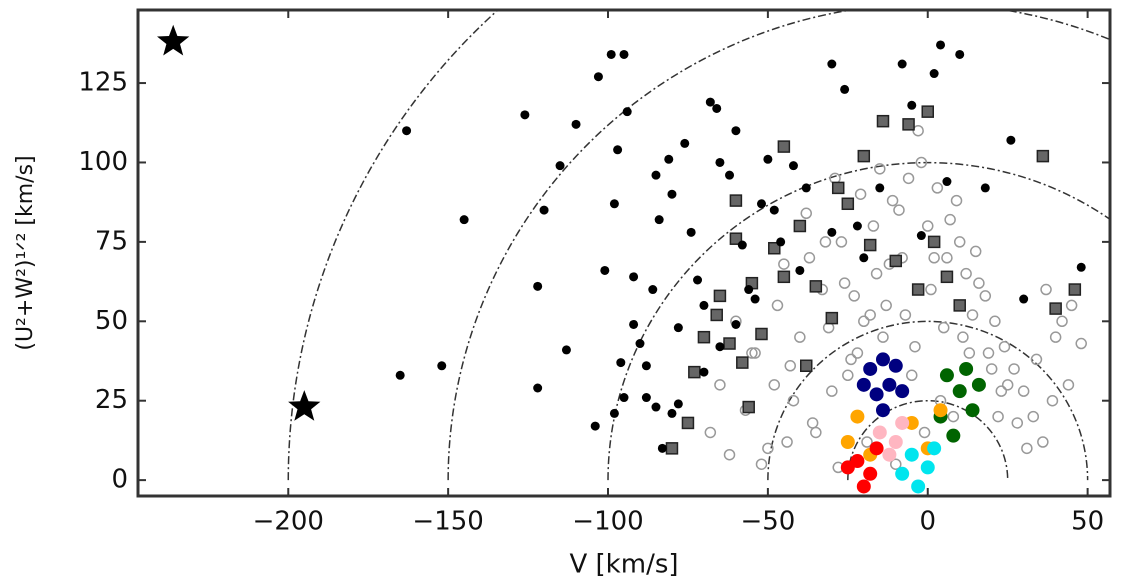 The image size is (1123, 583). Describe the element at coordinates (119, 480) in the screenshot. I see `y-tick-label: 0` at that location.